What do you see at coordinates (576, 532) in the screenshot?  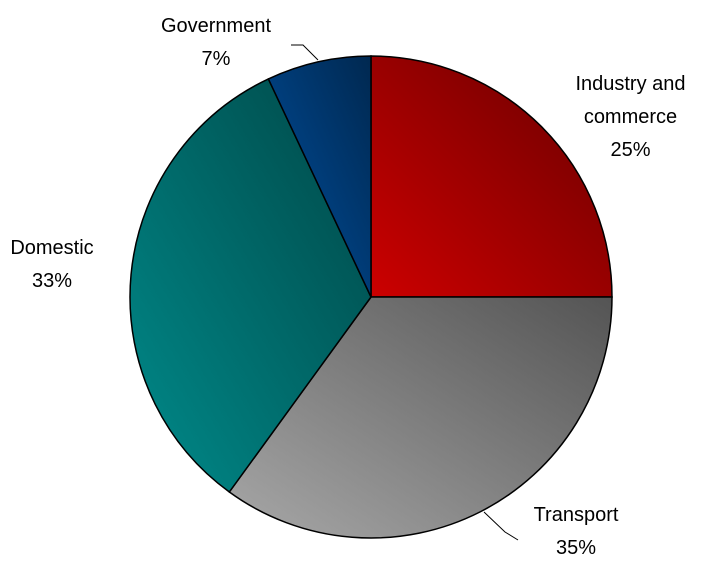 I see `slice-label: Transport 35%` at bounding box center [576, 532].